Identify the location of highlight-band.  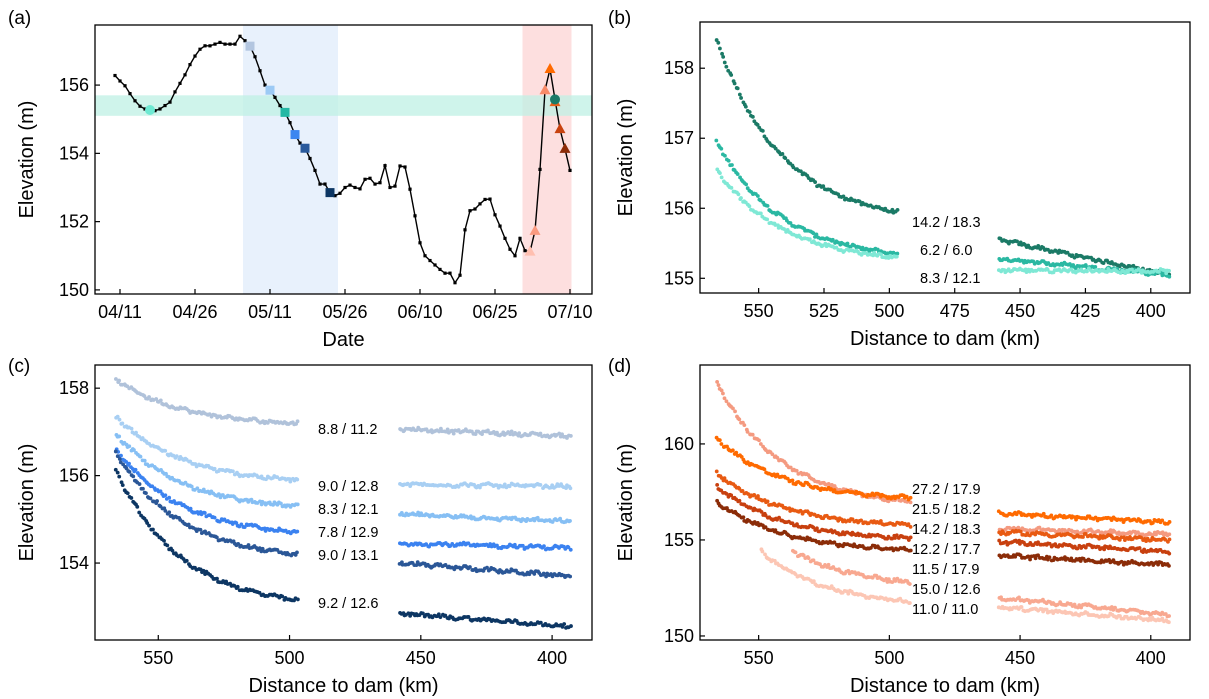
(343, 105).